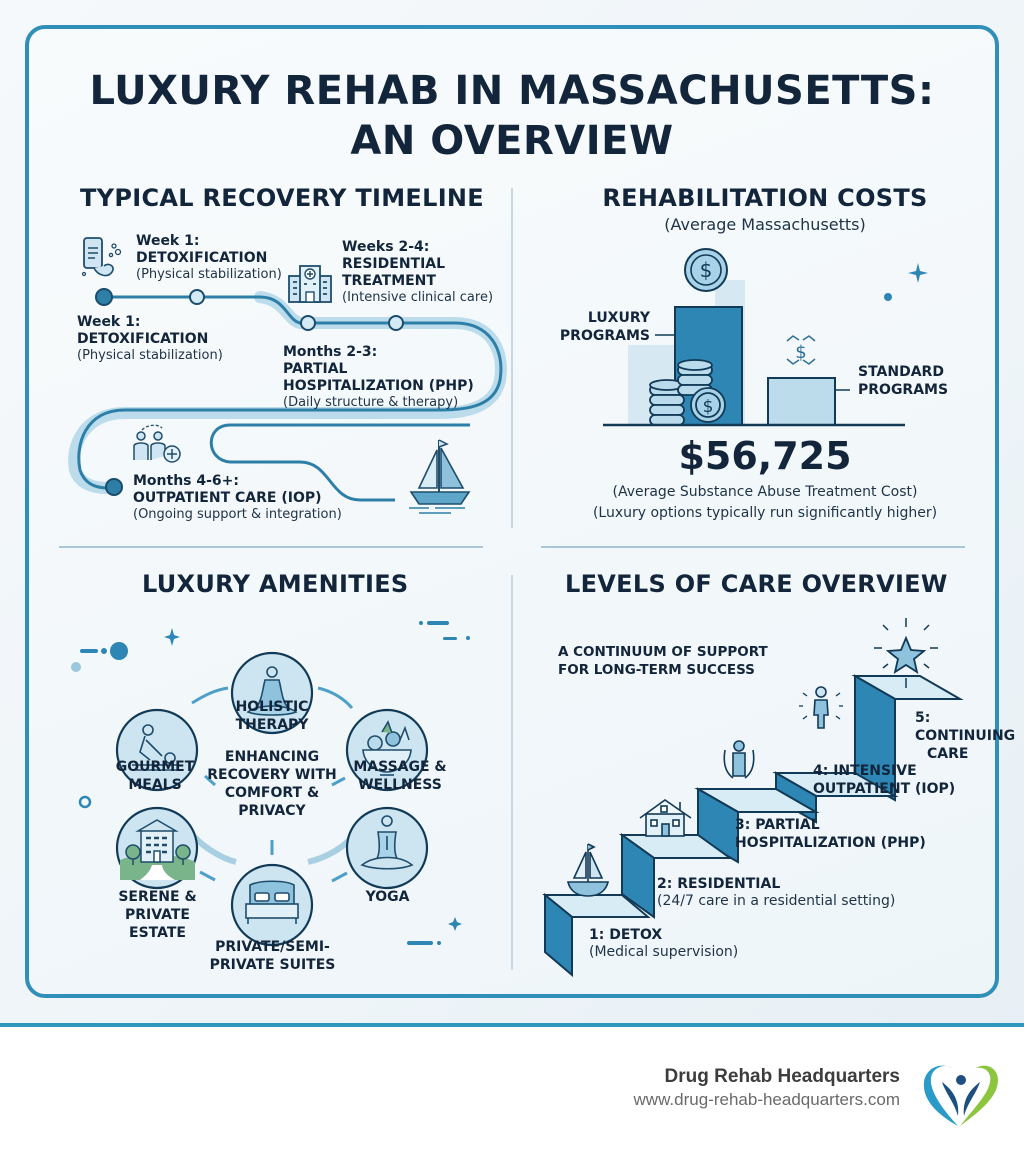  I want to click on iv-bag-icon, so click(101, 257).